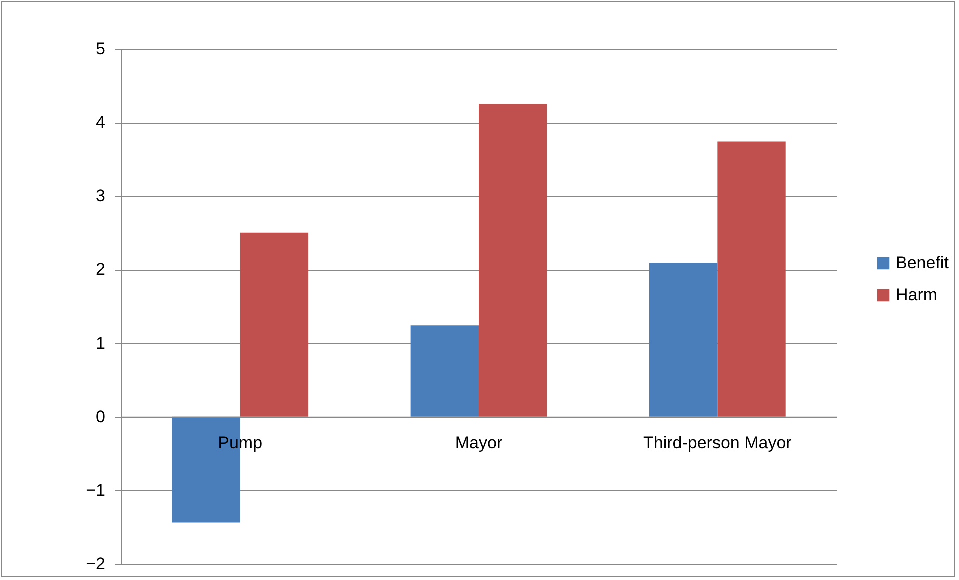 The image size is (959, 580). Describe the element at coordinates (479, 442) in the screenshot. I see `x-tick-label: Mayor` at that location.